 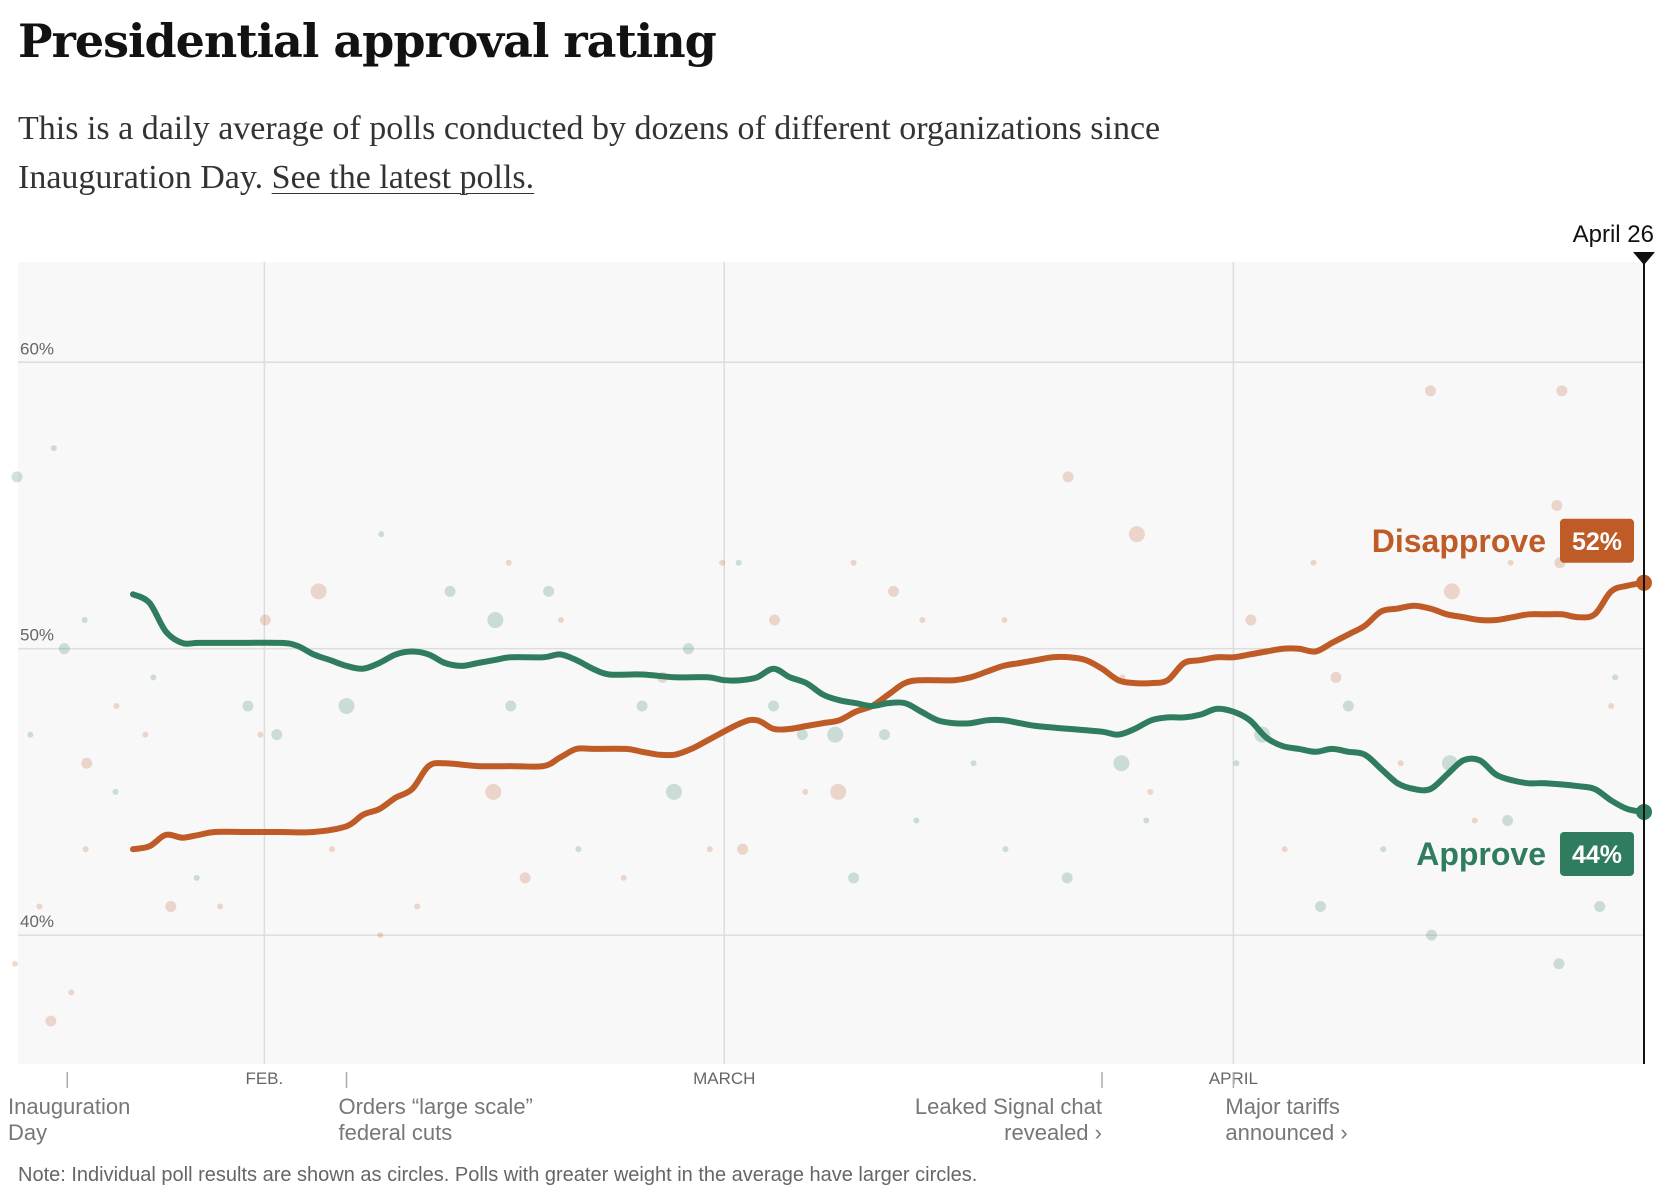 I want to click on current-date-triangle, so click(x=1644, y=258).